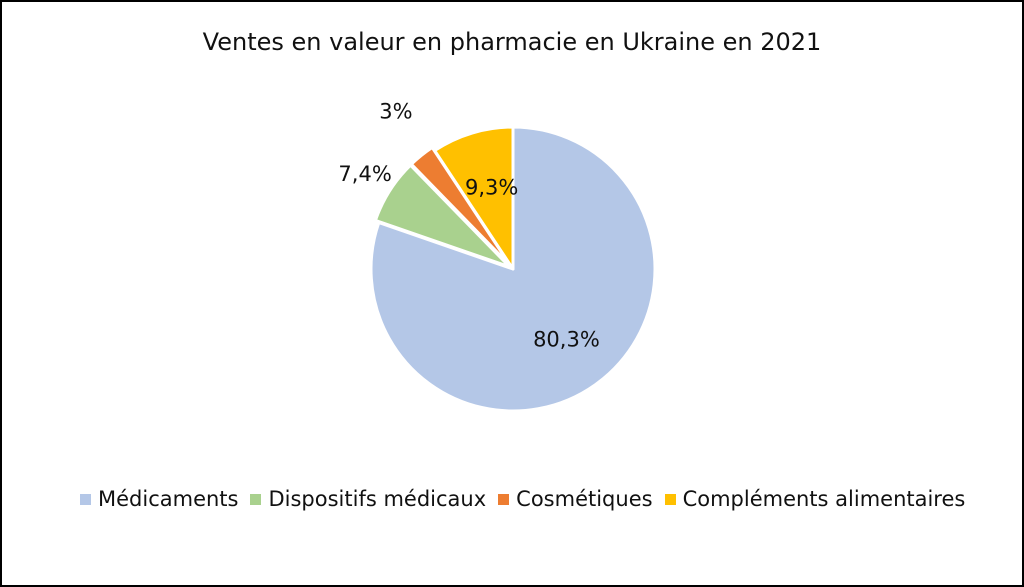  What do you see at coordinates (395, 111) in the screenshot?
I see `label-cosmetiques: 3%` at bounding box center [395, 111].